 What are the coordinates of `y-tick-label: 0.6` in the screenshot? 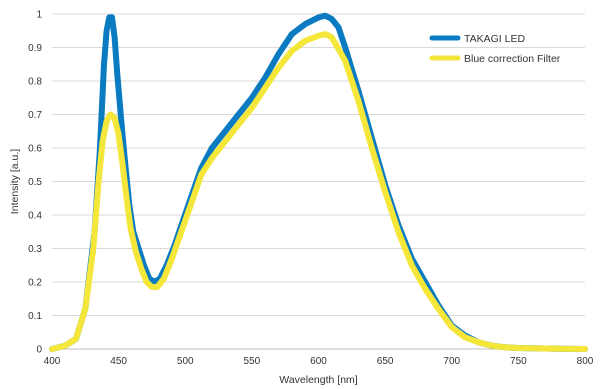 It's located at (35, 149).